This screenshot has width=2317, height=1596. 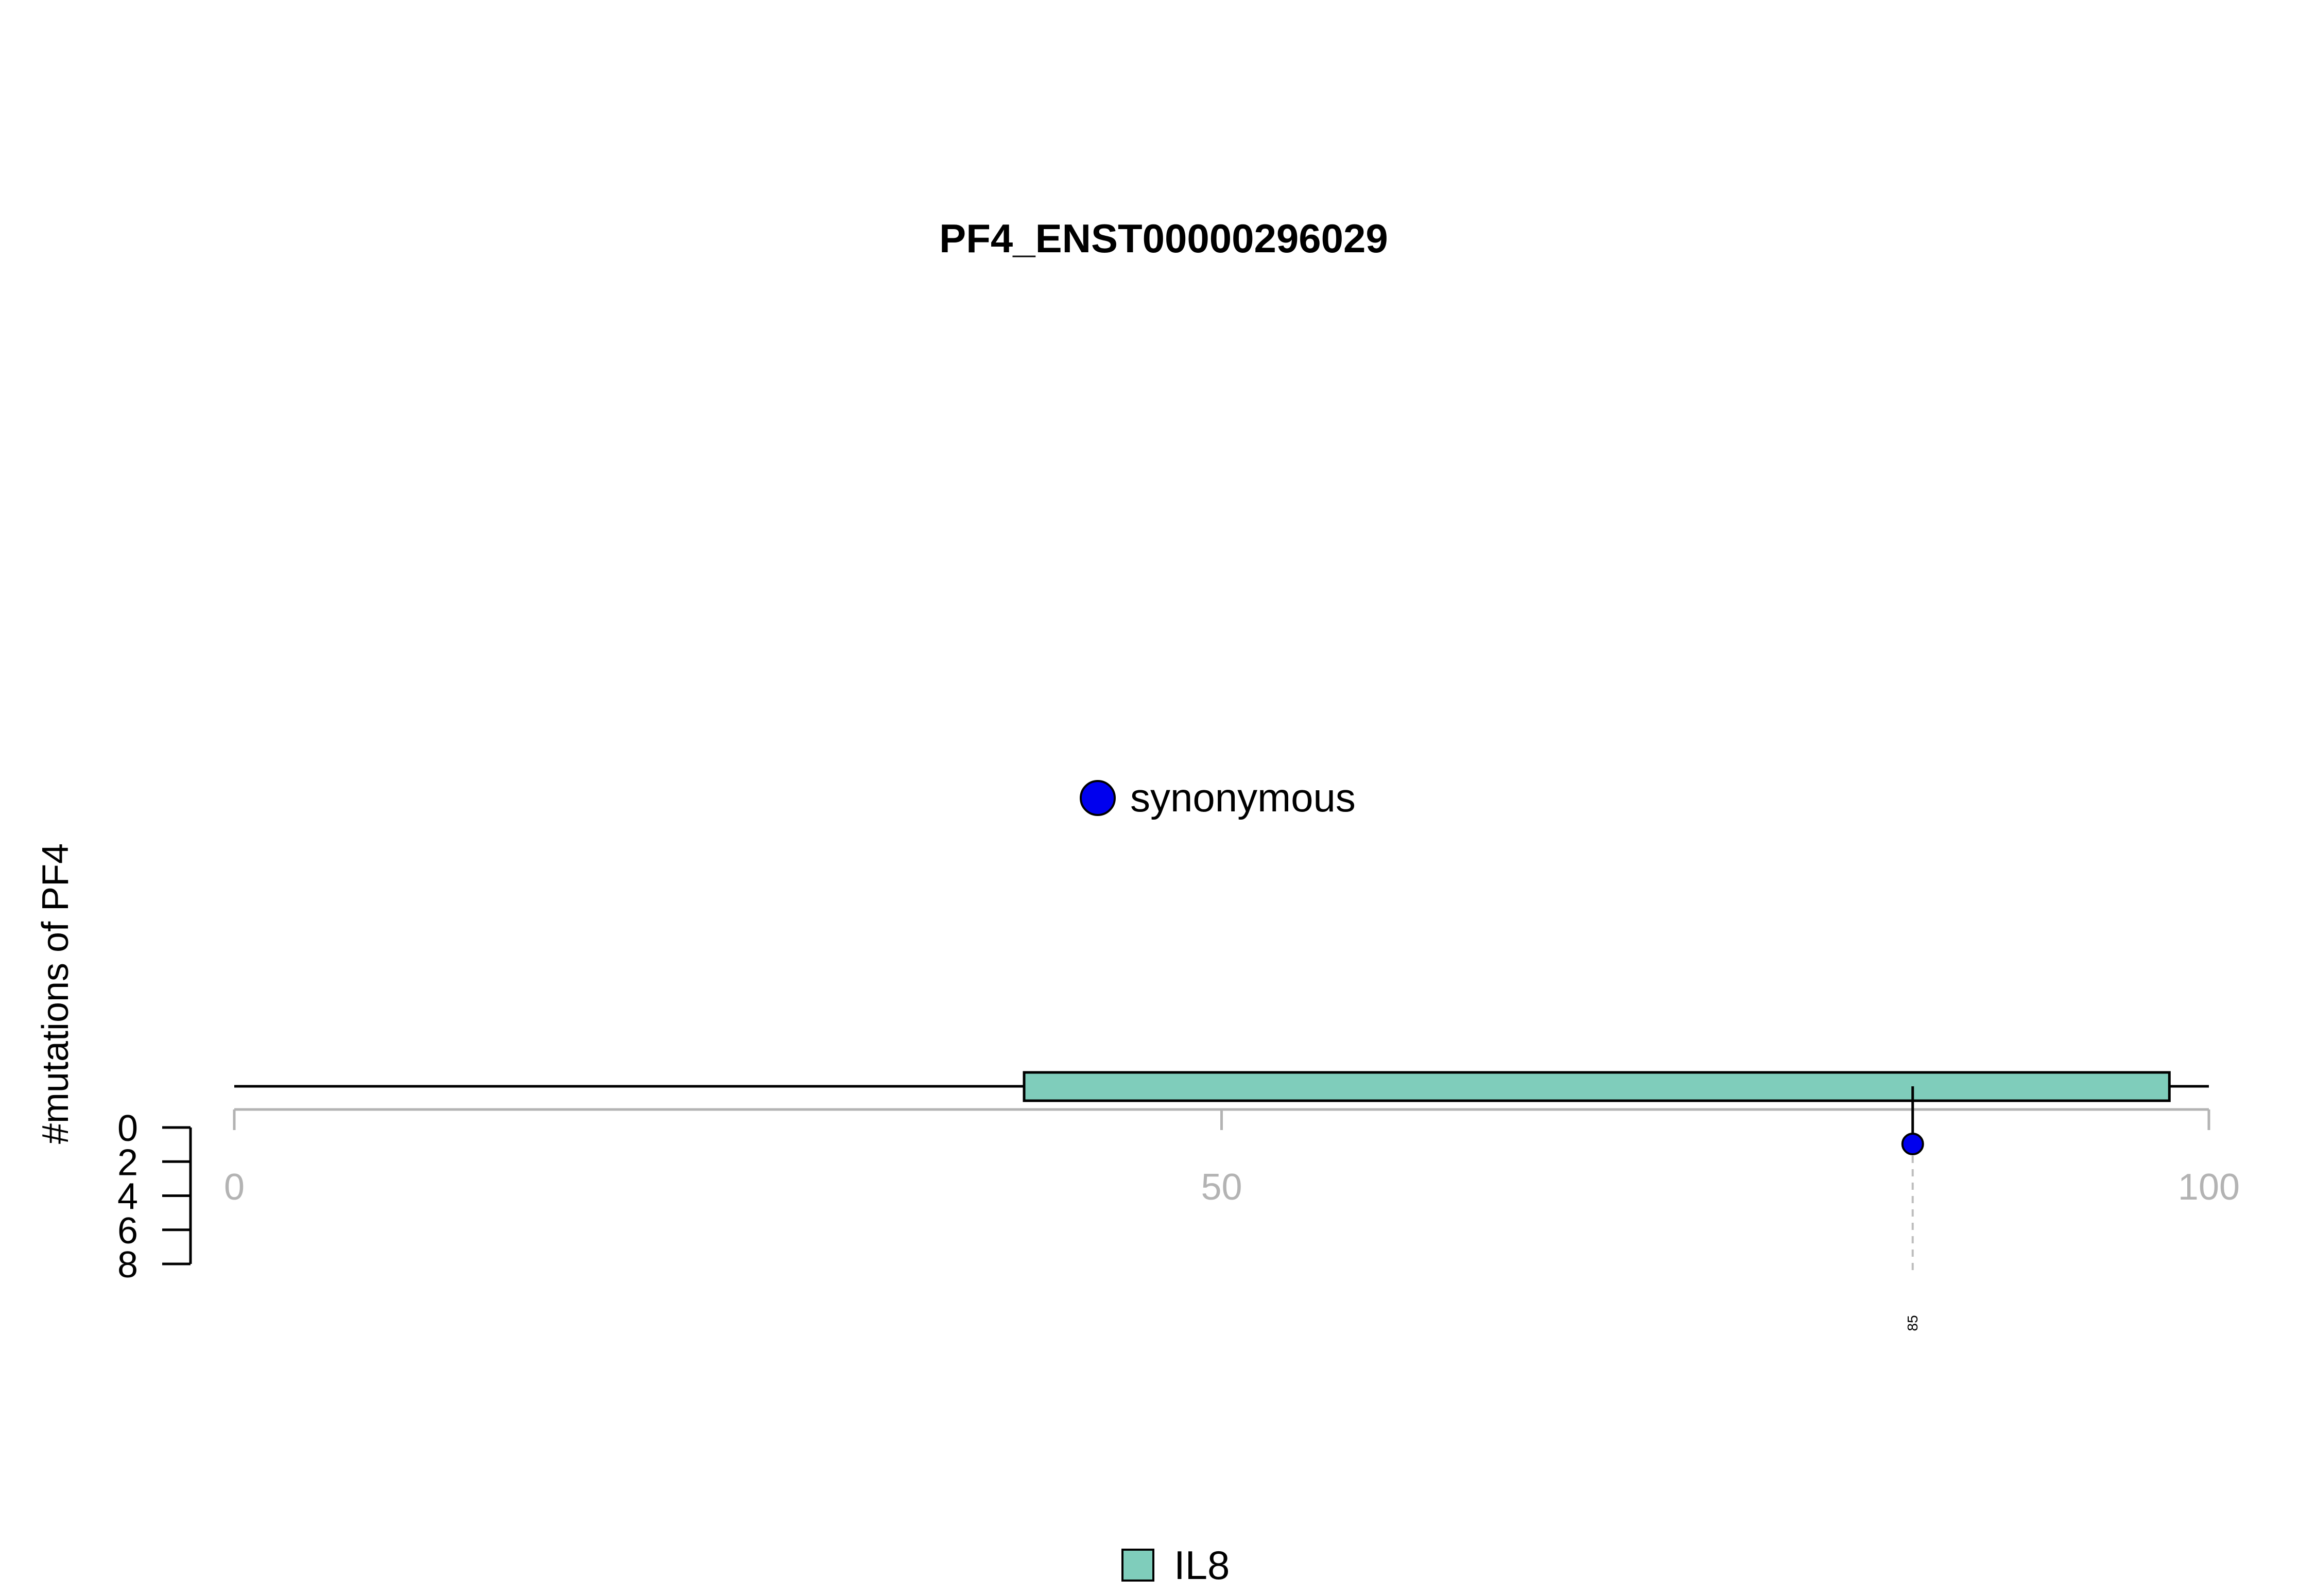 I want to click on y-tick-label: 4, so click(x=127, y=1197).